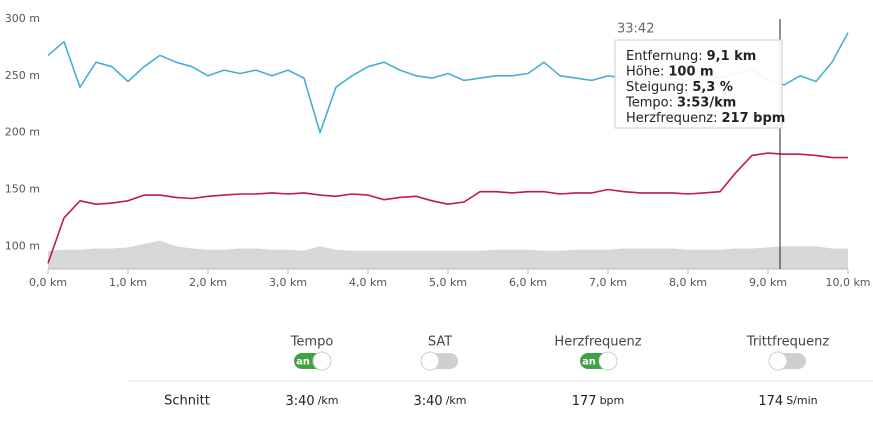  What do you see at coordinates (22, 188) in the screenshot?
I see `y-tick-label: 150 m` at bounding box center [22, 188].